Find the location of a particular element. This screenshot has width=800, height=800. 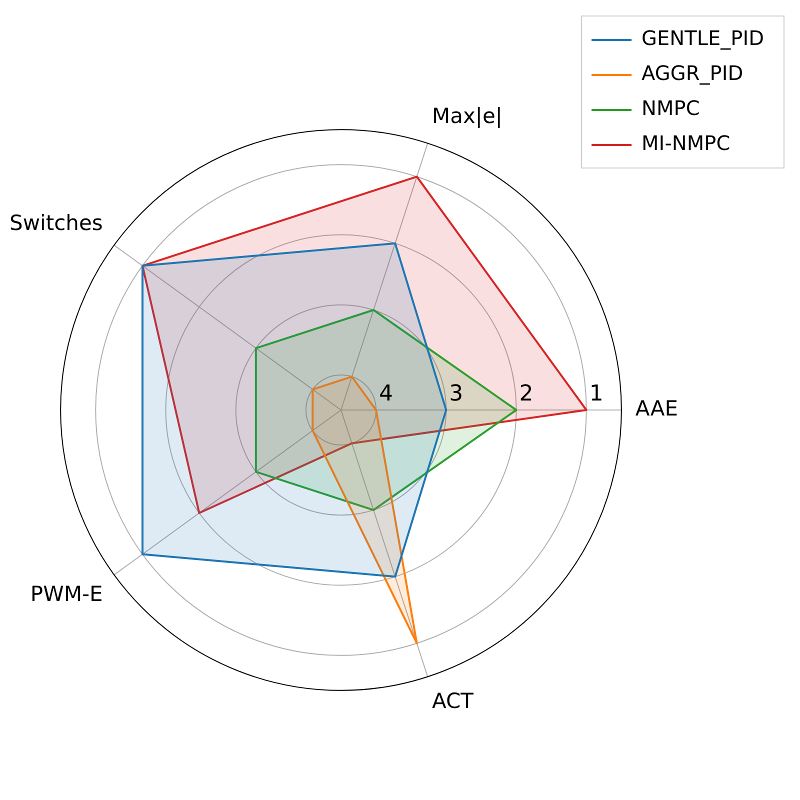

spoke-label: Switches is located at coordinates (56, 222).